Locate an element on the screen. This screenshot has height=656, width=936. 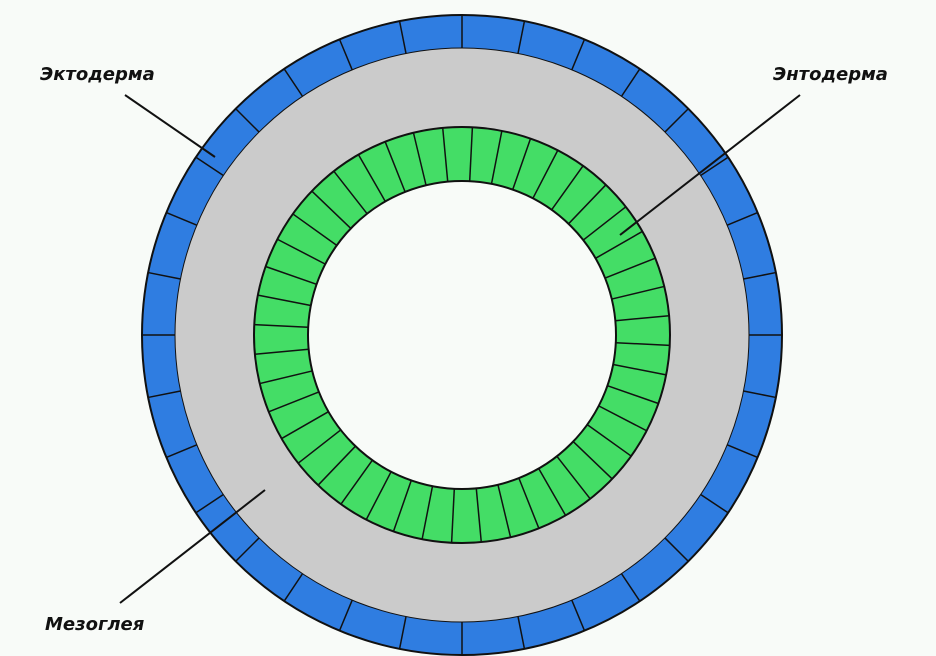
label-endoderm: Энтодерма is located at coordinates (830, 74).